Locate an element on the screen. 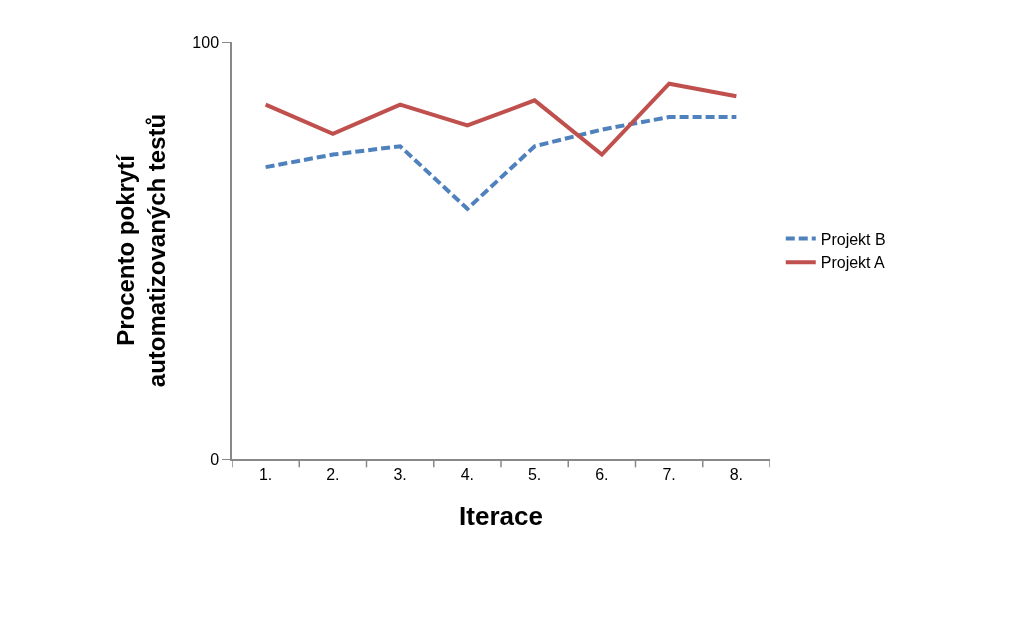 Image resolution: width=1022 pixels, height=620 pixels. x-tick-label: 4. is located at coordinates (467, 474).